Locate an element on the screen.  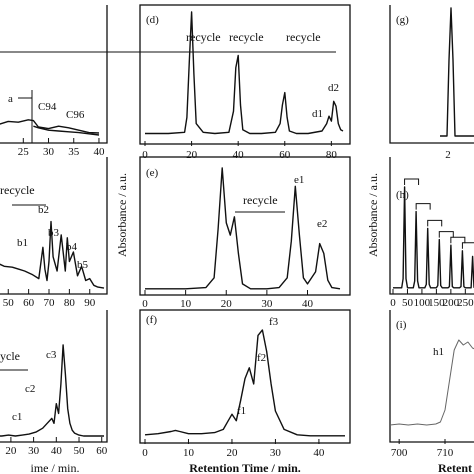
f-annotation-3: f3 is located at coordinates (274, 322).